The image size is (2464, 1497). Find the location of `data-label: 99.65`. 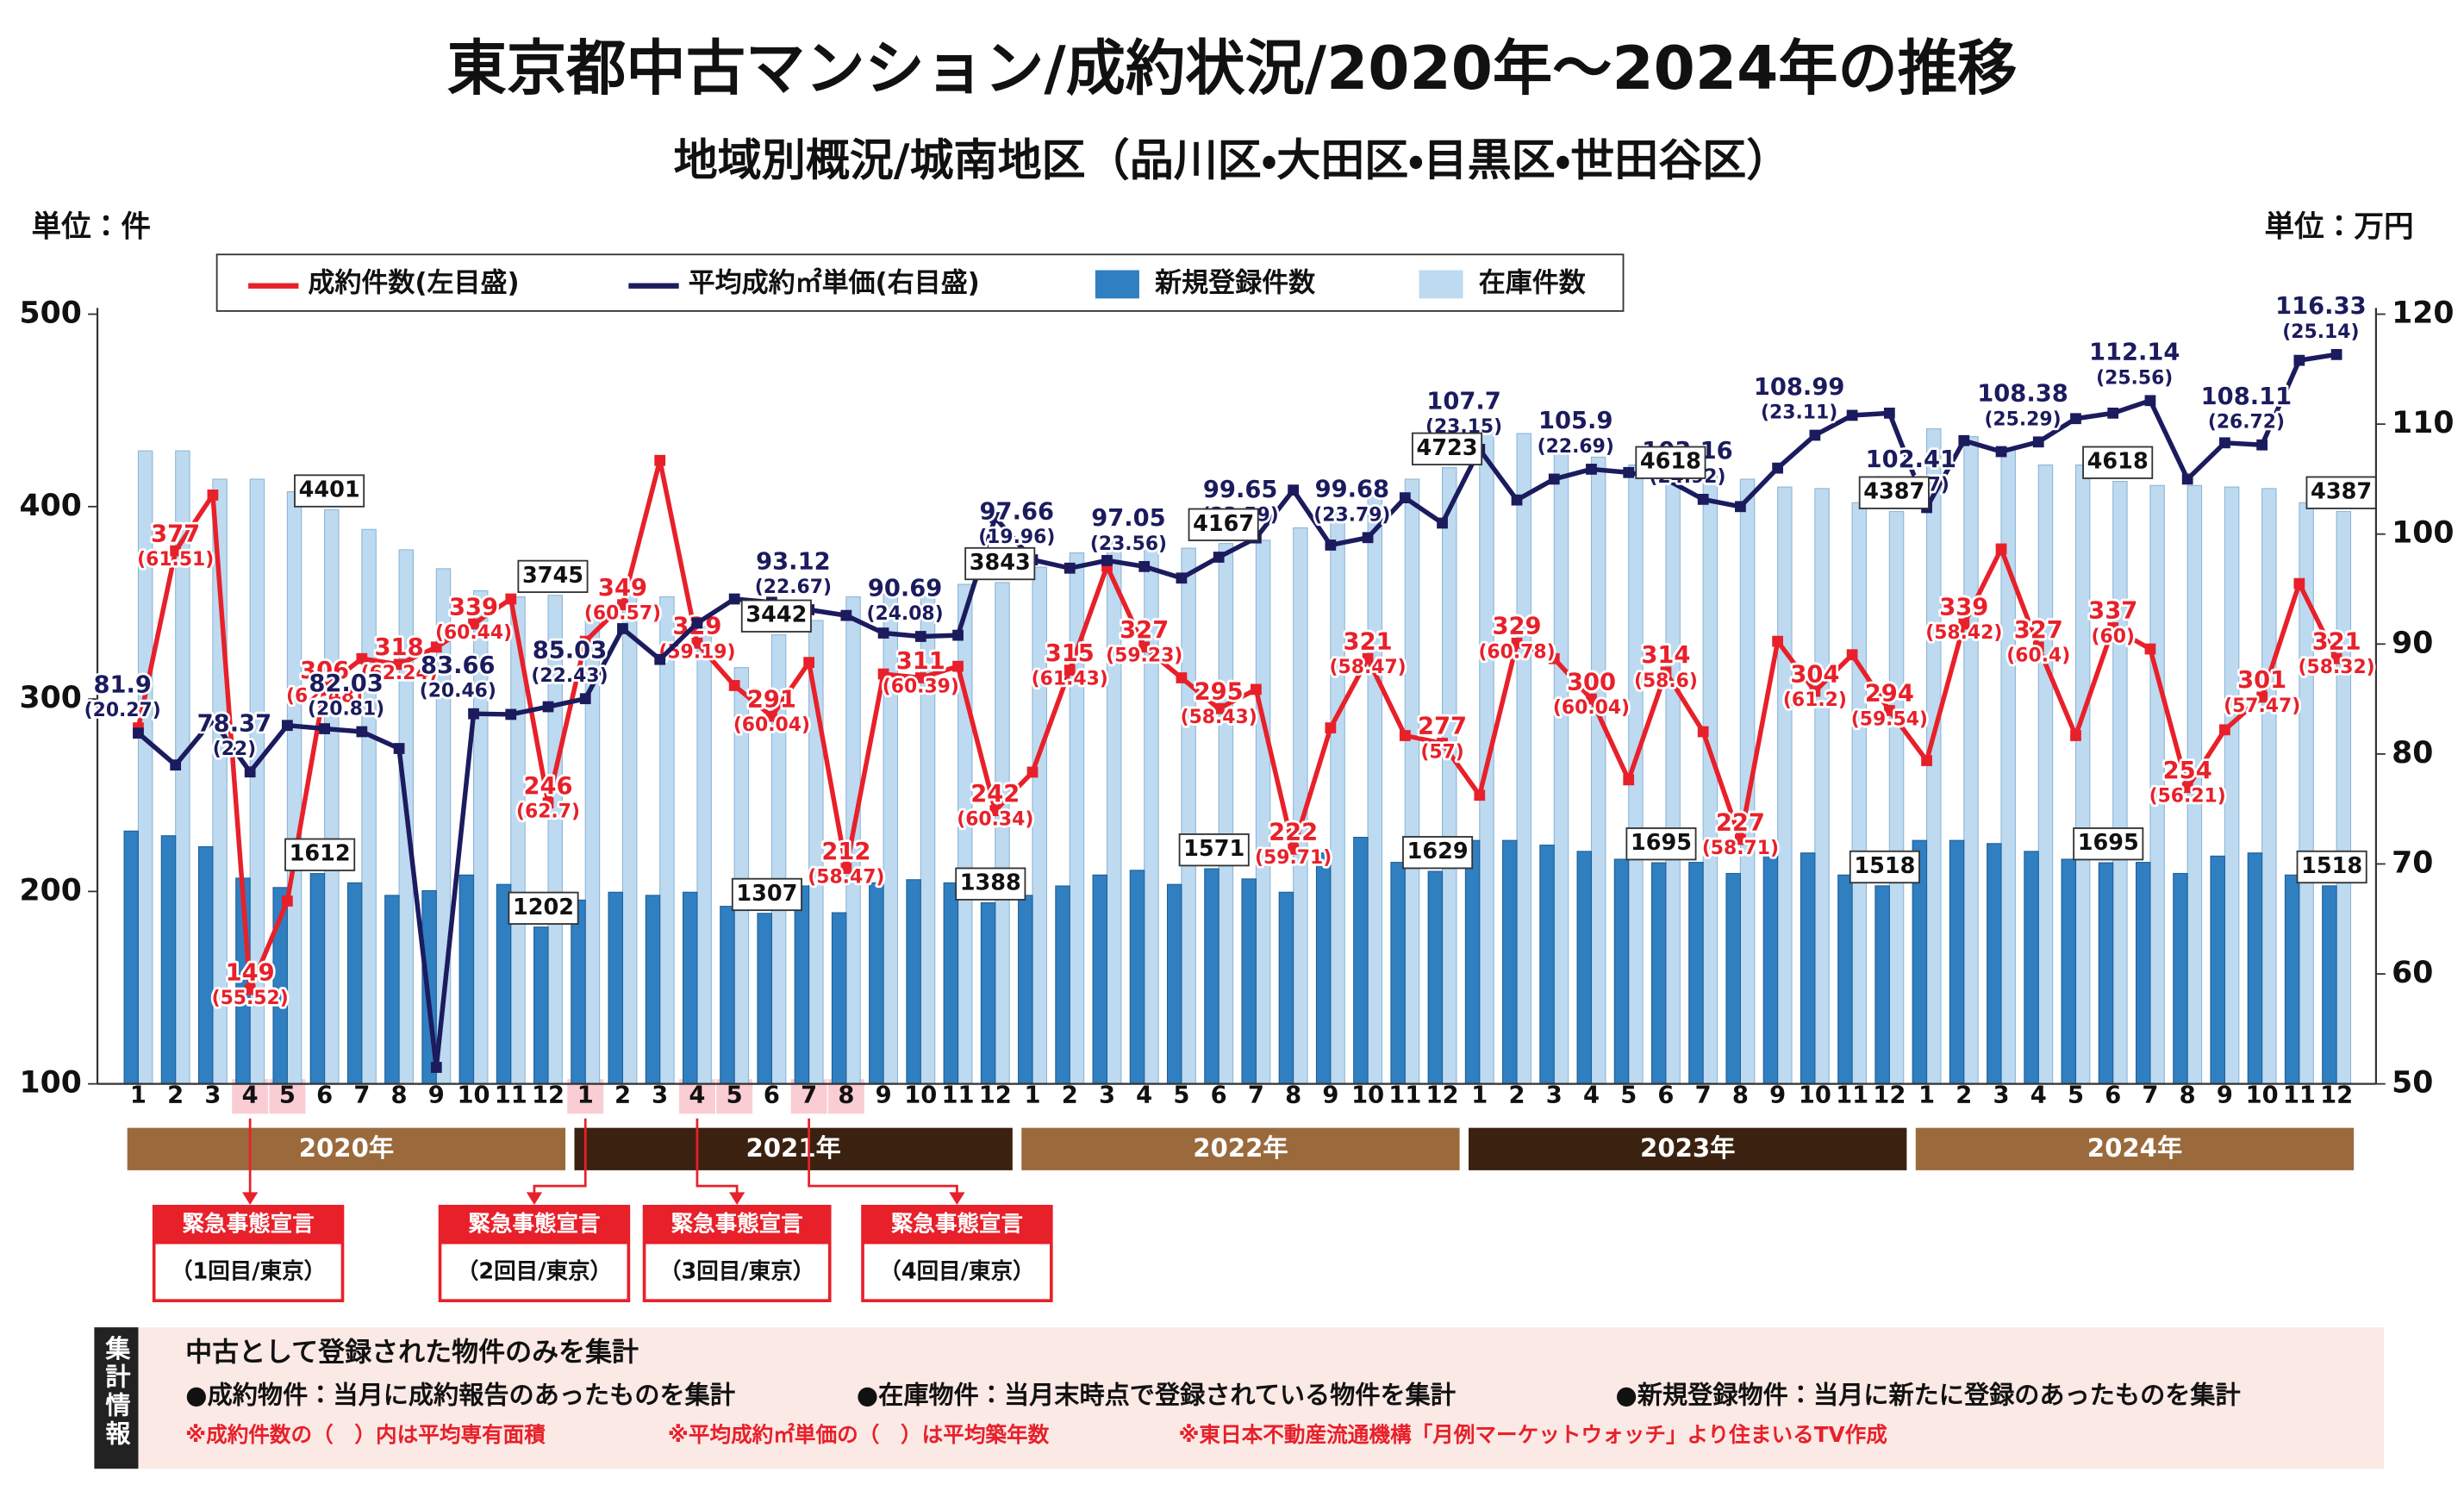

data-label: 99.65 is located at coordinates (1240, 490).